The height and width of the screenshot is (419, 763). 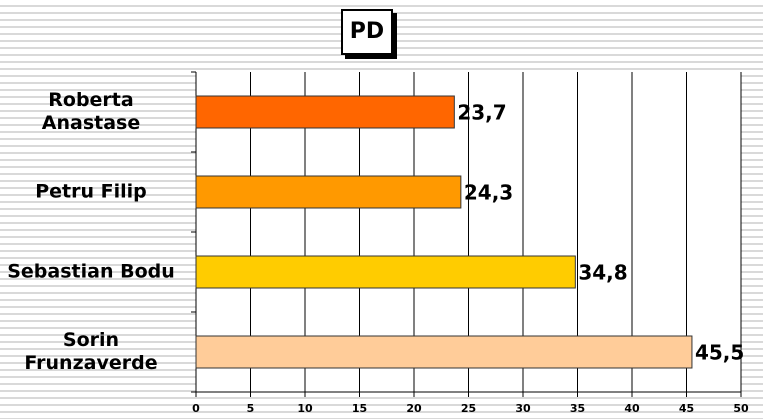 I want to click on x-tick-label: 0, so click(x=196, y=408).